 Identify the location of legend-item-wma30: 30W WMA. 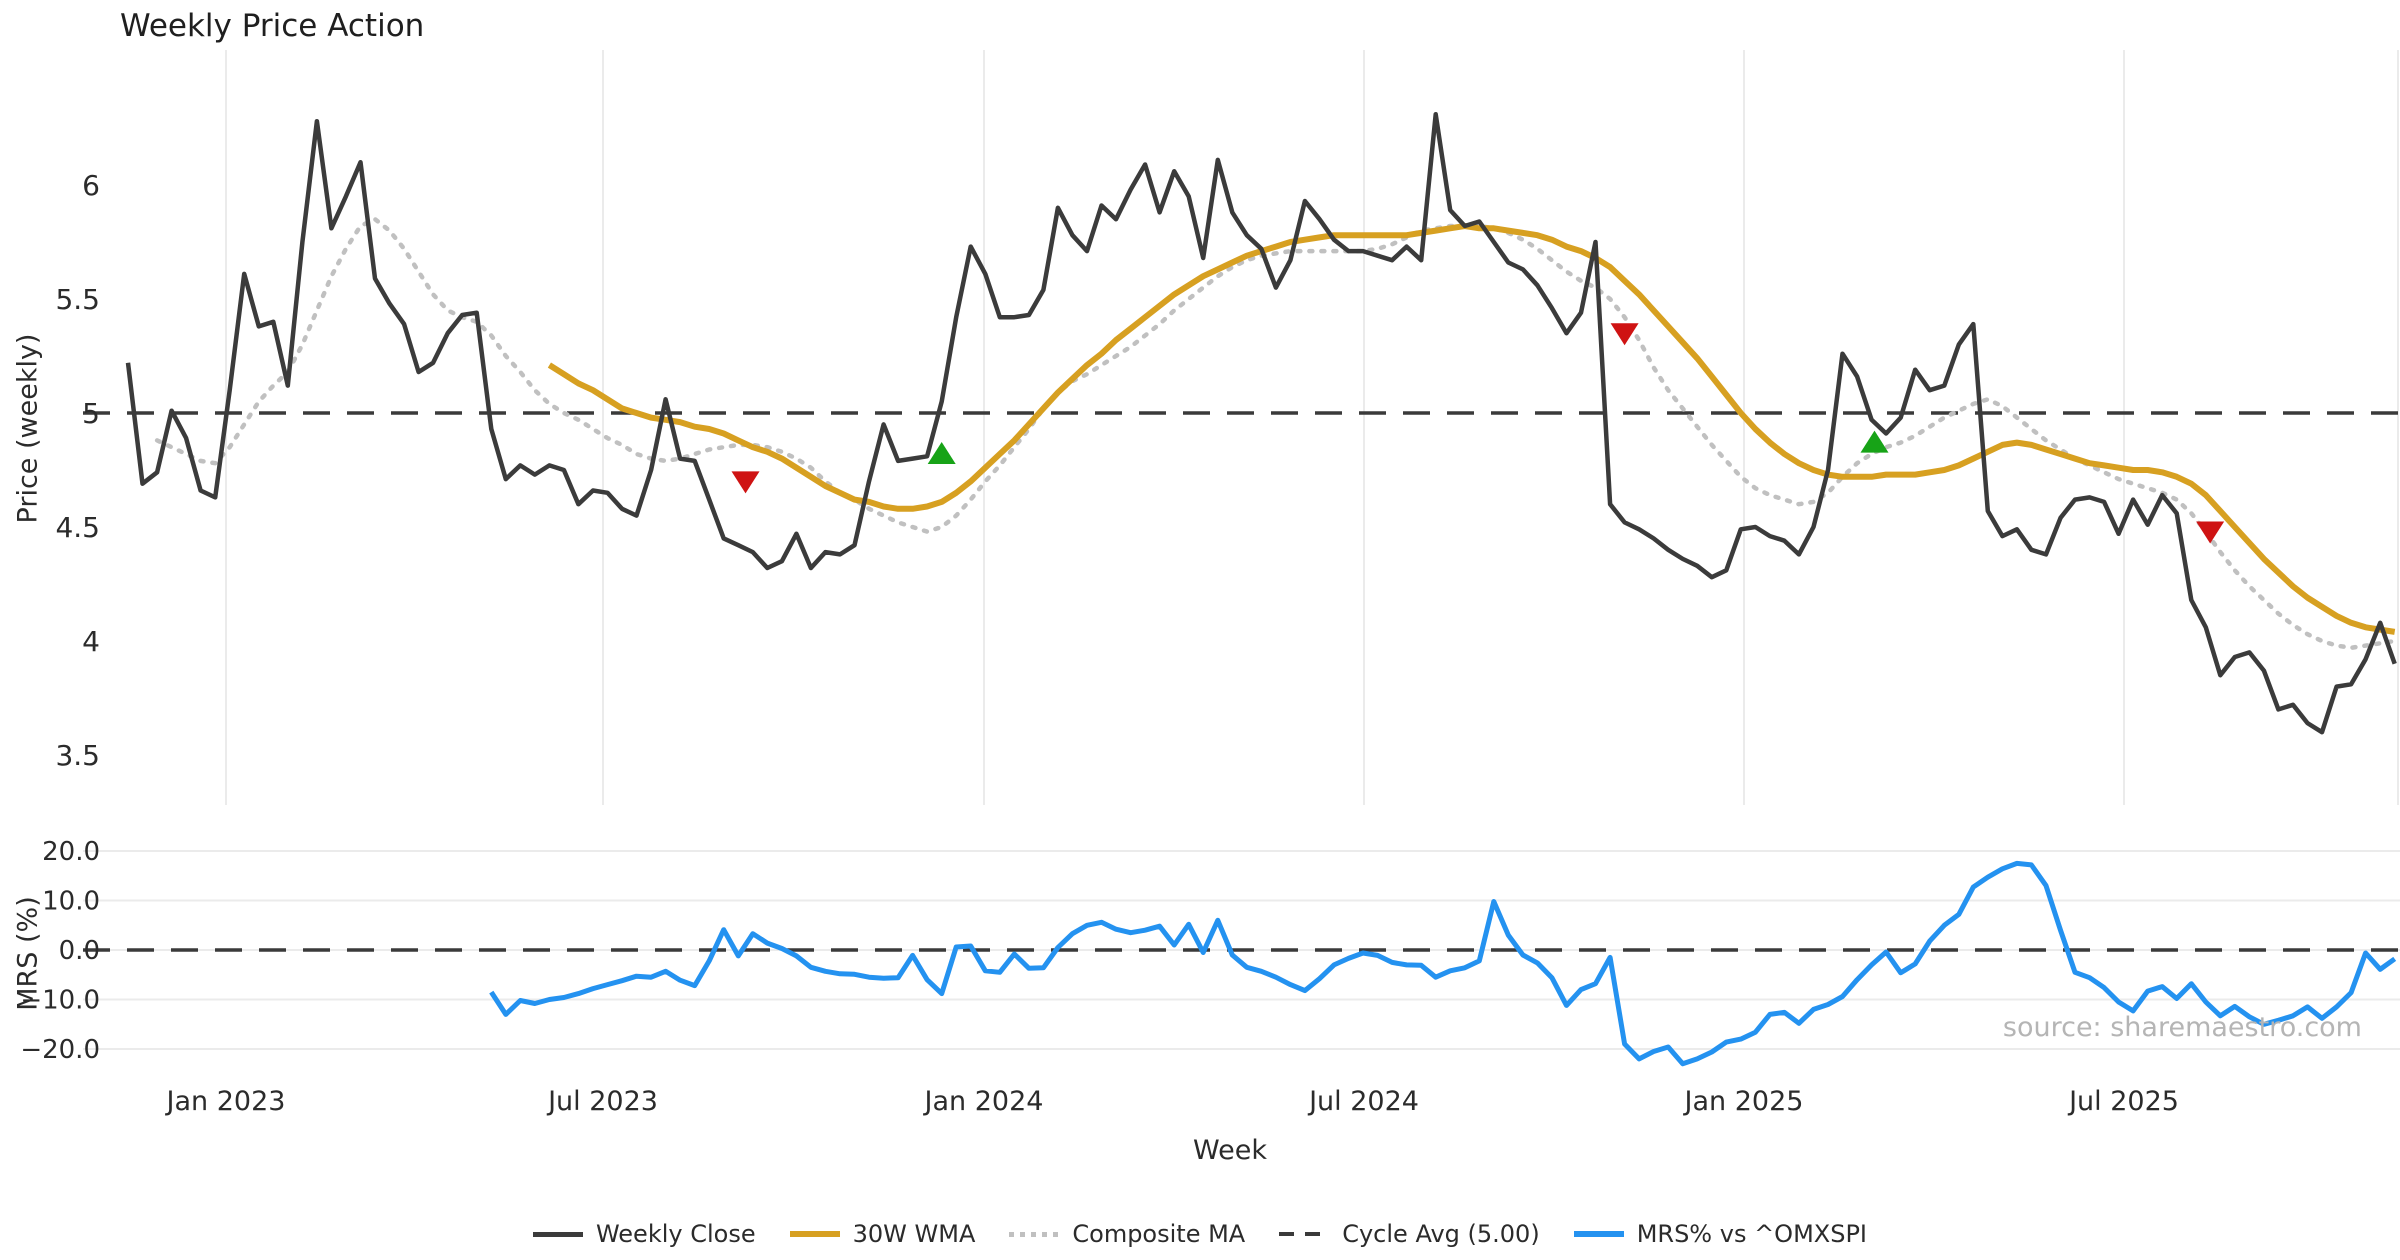
(882, 1234).